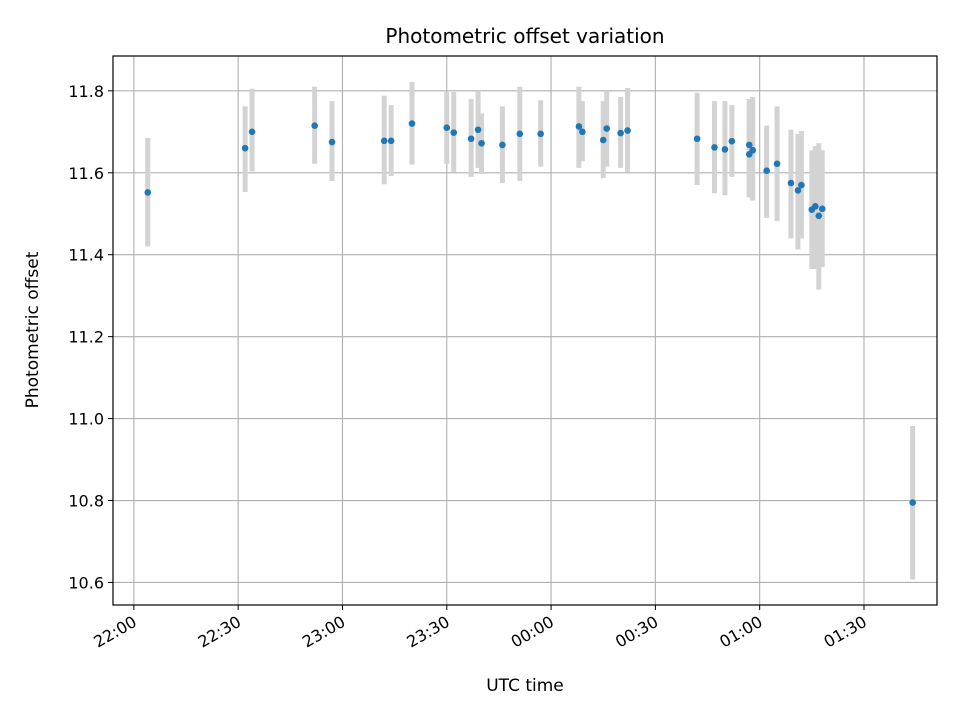 The width and height of the screenshot is (960, 720). Describe the element at coordinates (86, 91) in the screenshot. I see `y-tick-label: 11.8` at that location.